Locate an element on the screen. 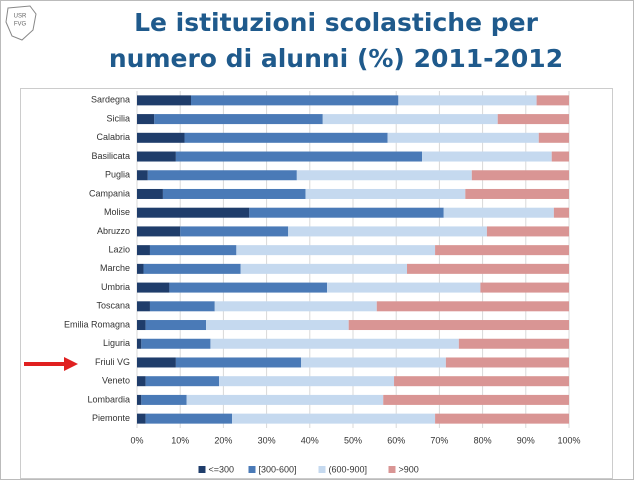 The width and height of the screenshot is (634, 485). y-tick-label: Toscana is located at coordinates (113, 306).